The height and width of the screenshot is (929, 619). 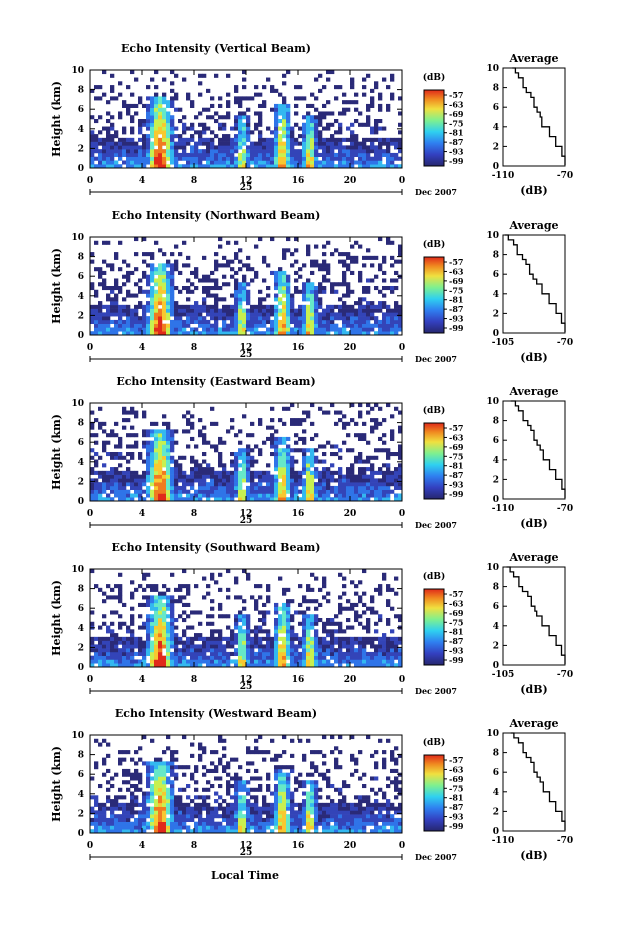 What do you see at coordinates (456, 613) in the screenshot?
I see `colorbar-tick-label: -69` at bounding box center [456, 613].